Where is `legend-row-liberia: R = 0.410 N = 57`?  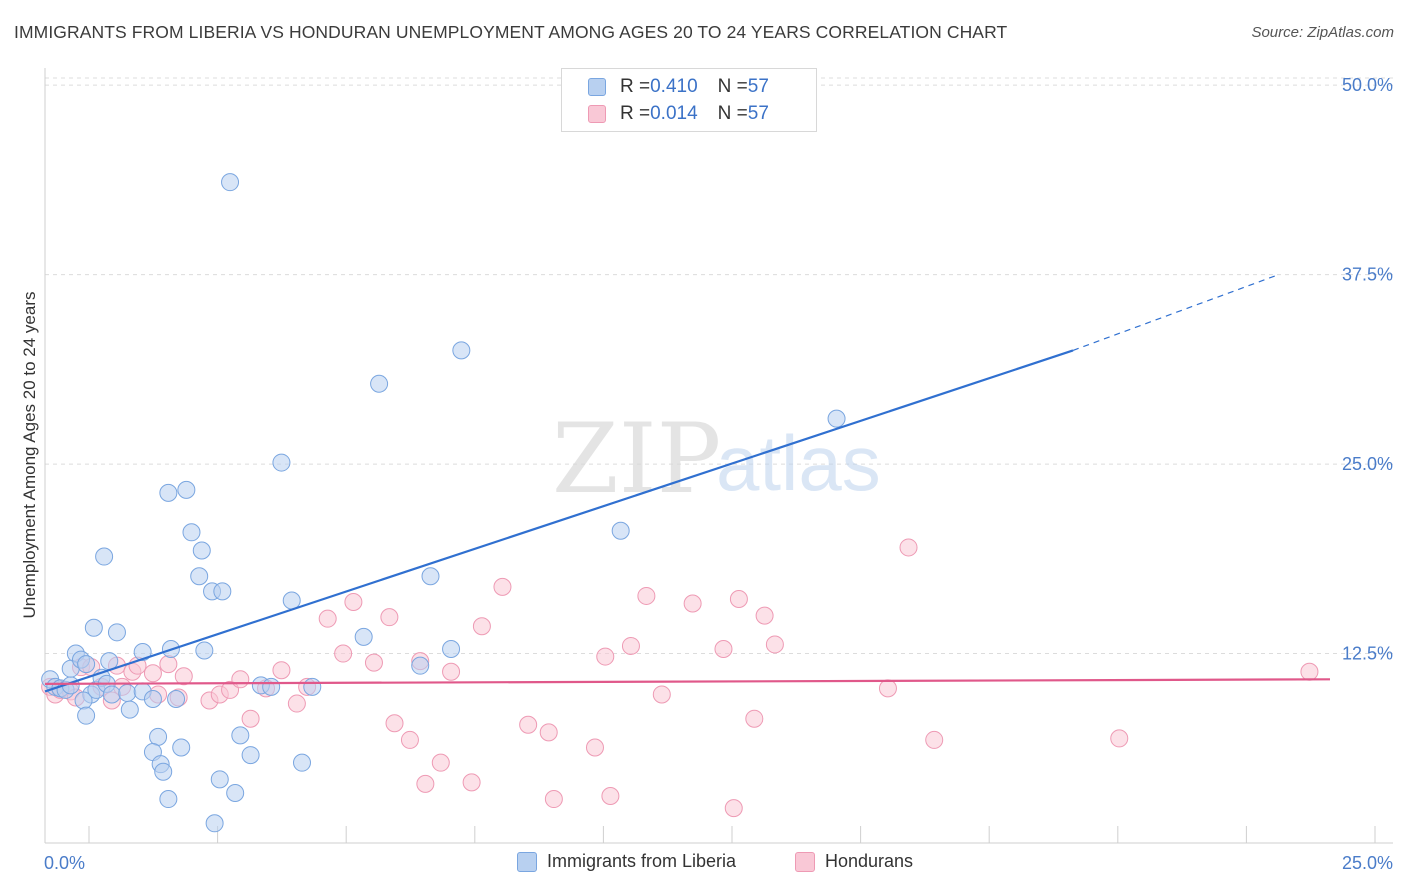 legend-row-liberia: R = 0.410 N = 57 is located at coordinates (678, 87).